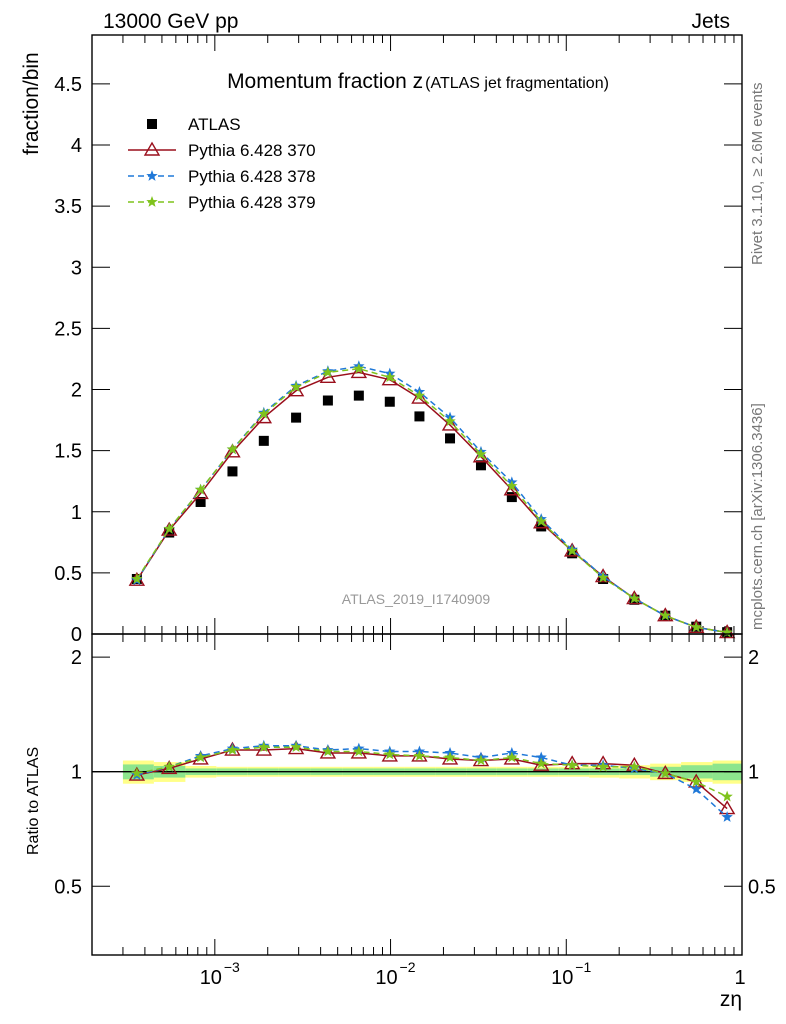  What do you see at coordinates (583, 967) in the screenshot?
I see `x-tick-label-exponent: −1` at bounding box center [583, 967].